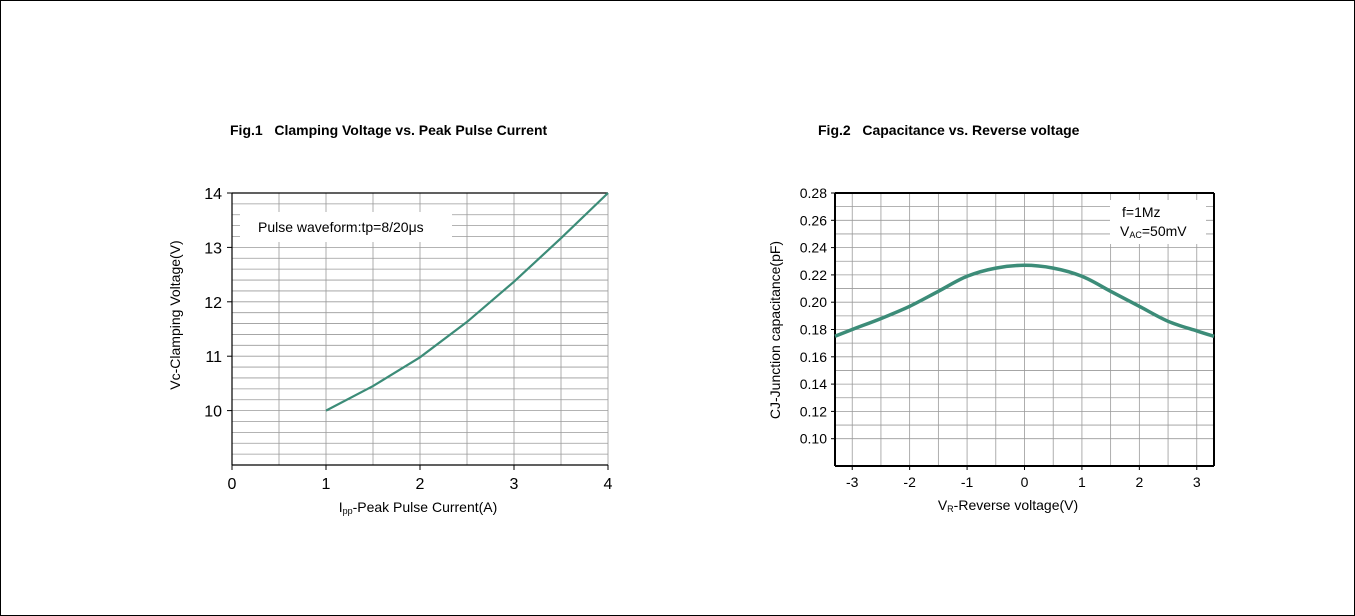 This screenshot has height=616, width=1355. What do you see at coordinates (1024, 300) in the screenshot?
I see `chart2-series-line` at bounding box center [1024, 300].